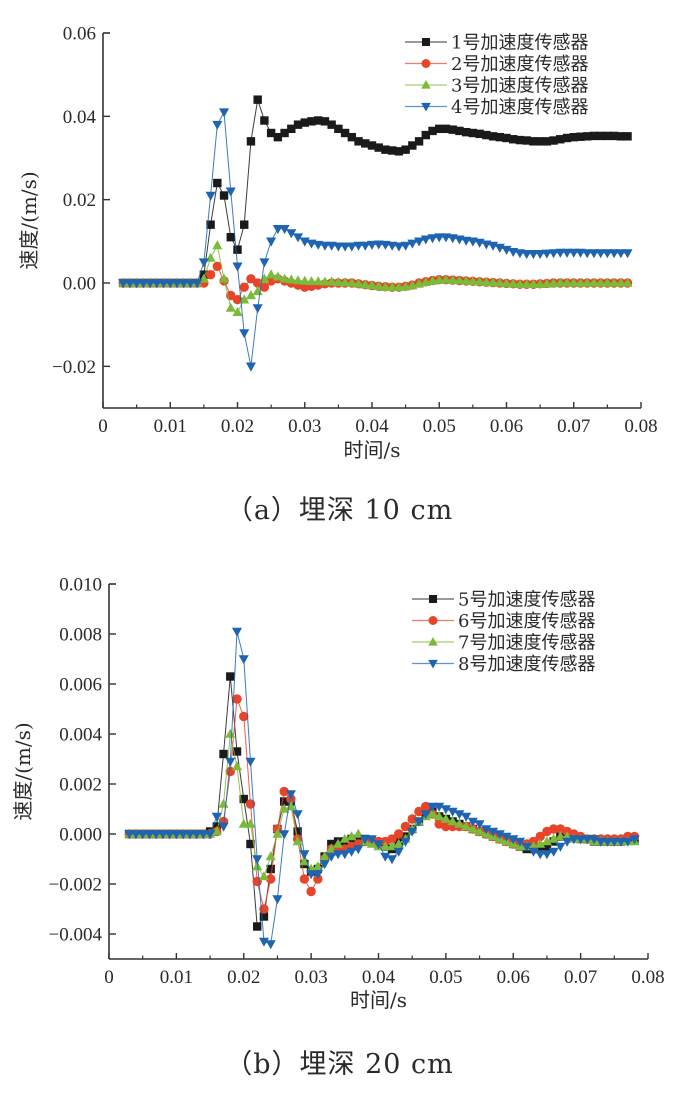 The width and height of the screenshot is (679, 1102). Describe the element at coordinates (304, 426) in the screenshot. I see `x-tick-label: 0.03` at that location.